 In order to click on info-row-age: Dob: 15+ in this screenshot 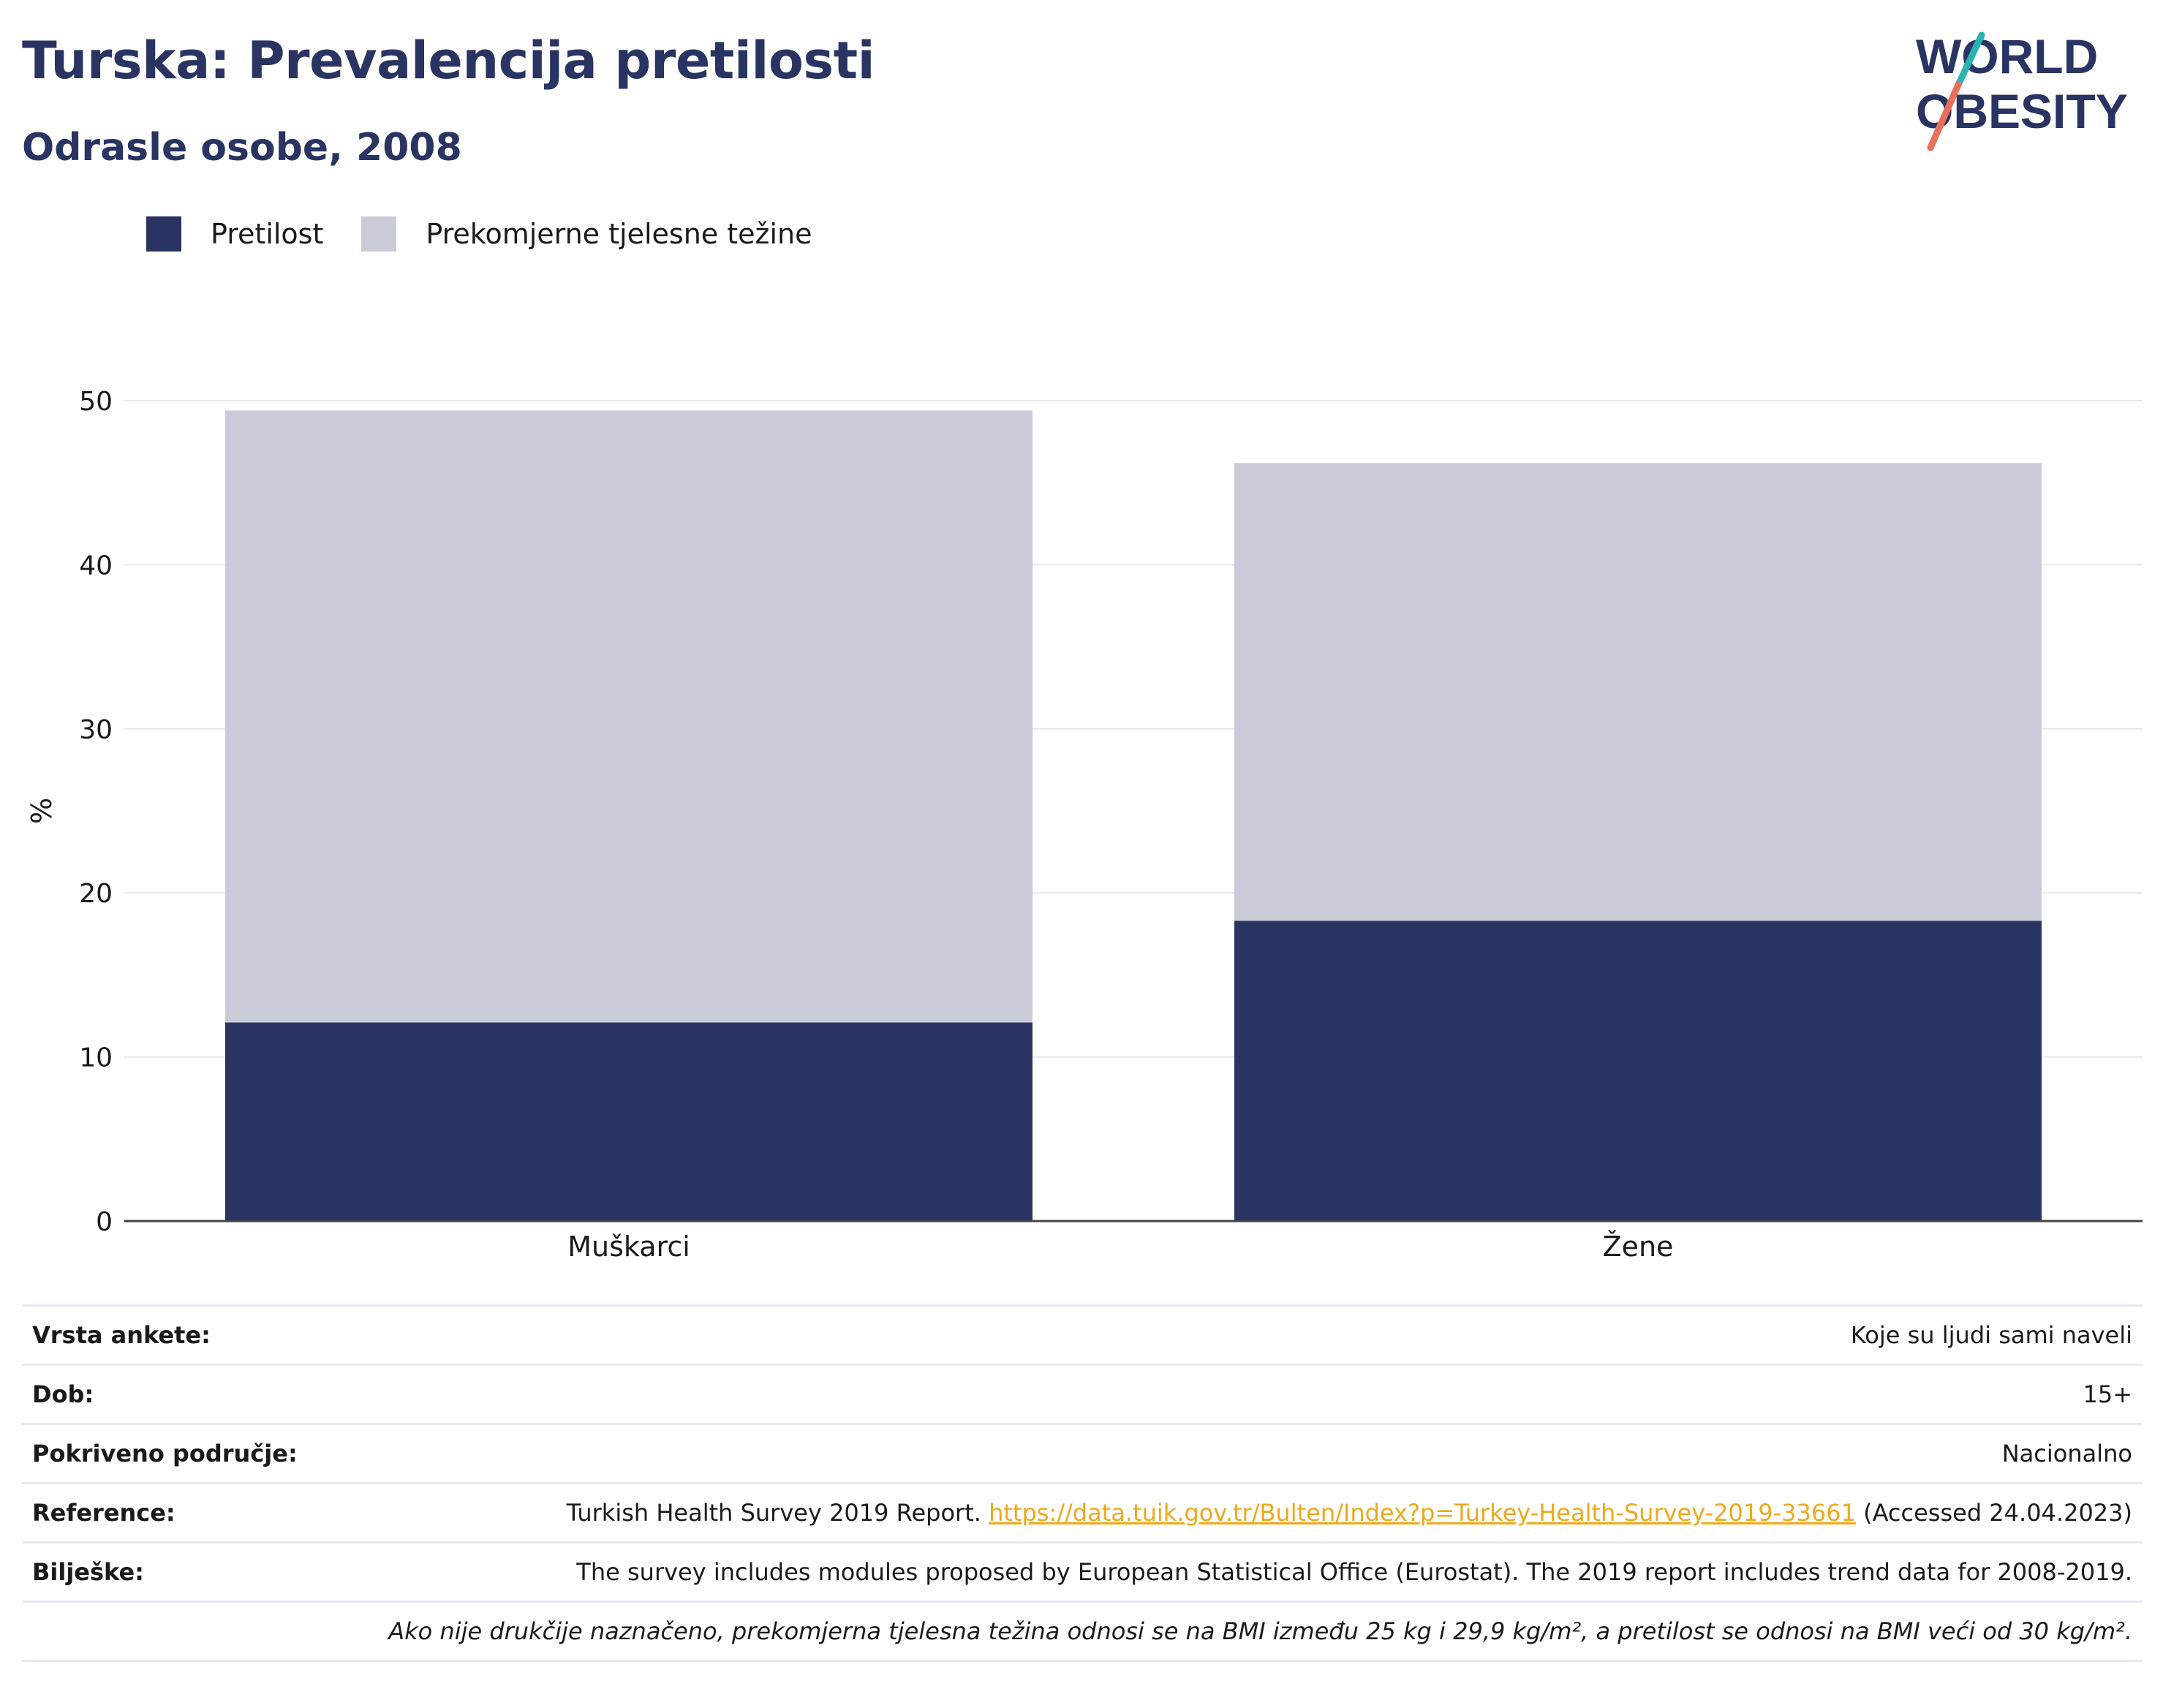, I will do `click(1082, 1394)`.